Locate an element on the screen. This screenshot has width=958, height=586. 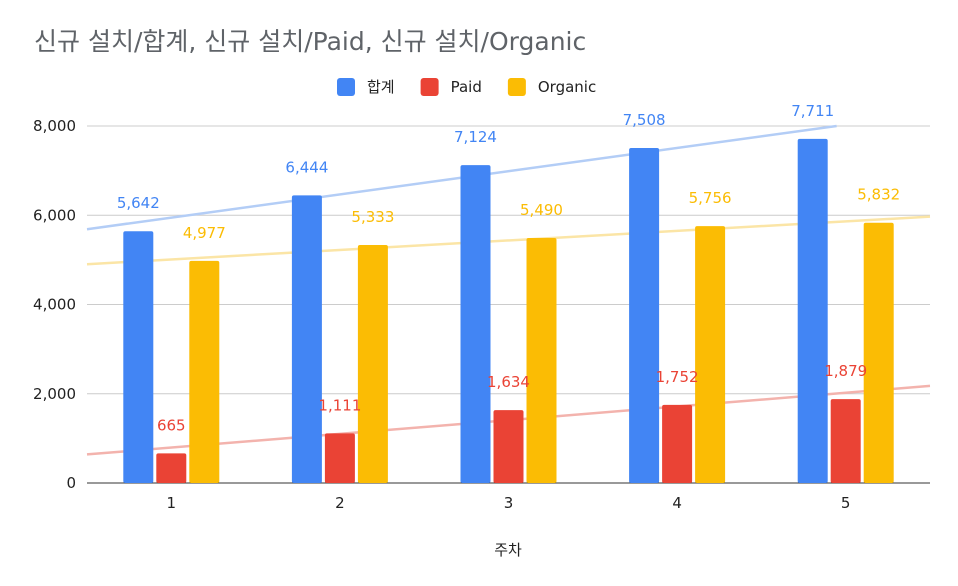
legend-label: Paid is located at coordinates (466, 87).